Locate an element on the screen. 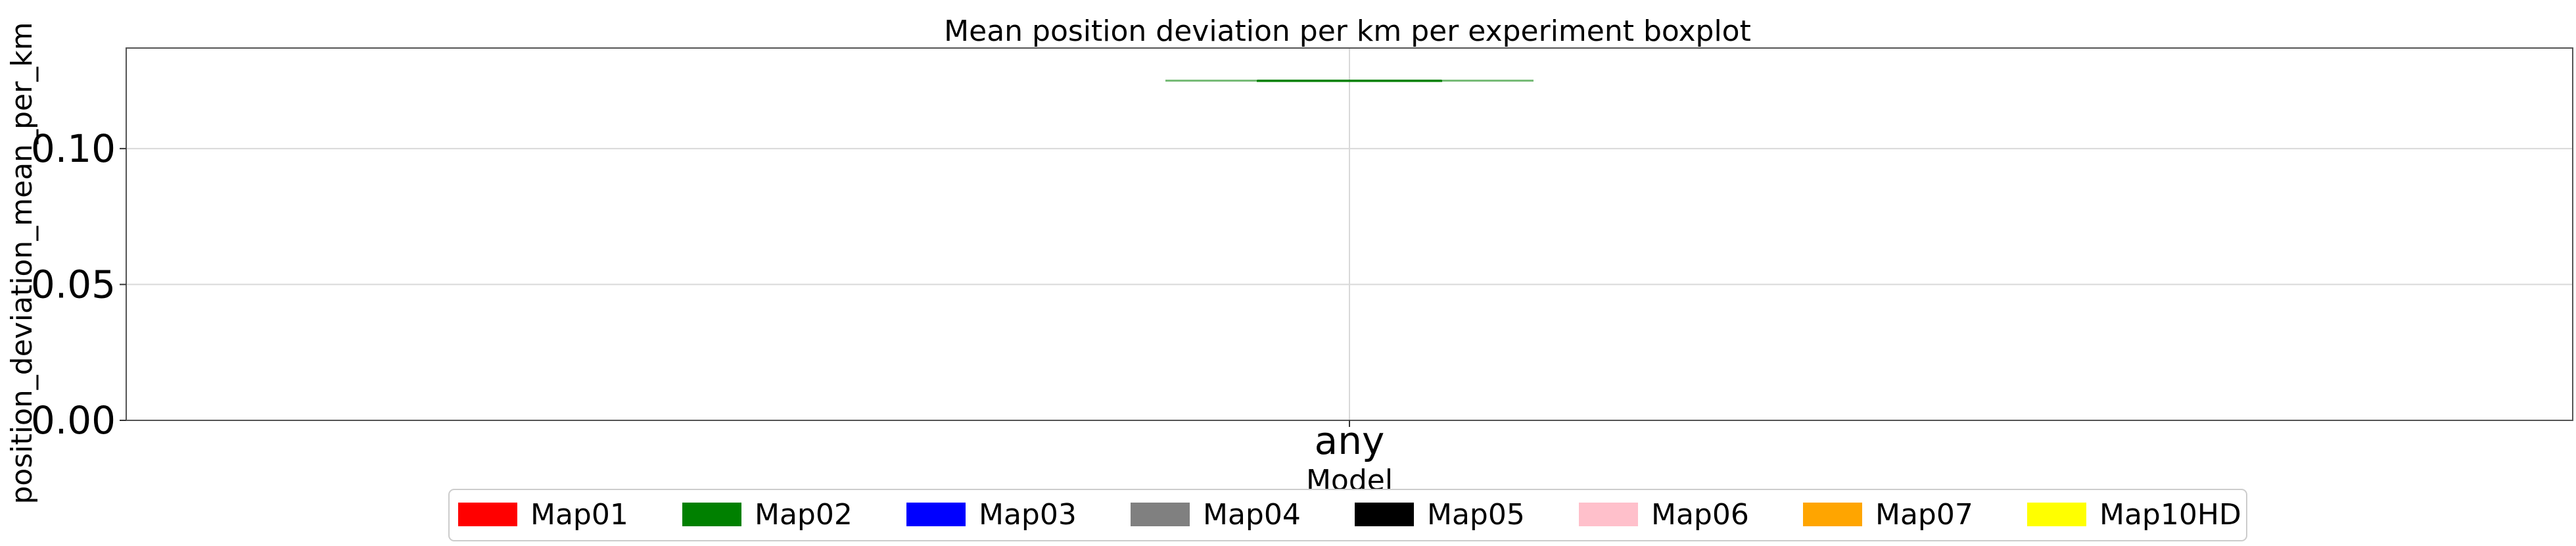 The height and width of the screenshot is (546, 2576). legend-label: Map07 is located at coordinates (1924, 515).